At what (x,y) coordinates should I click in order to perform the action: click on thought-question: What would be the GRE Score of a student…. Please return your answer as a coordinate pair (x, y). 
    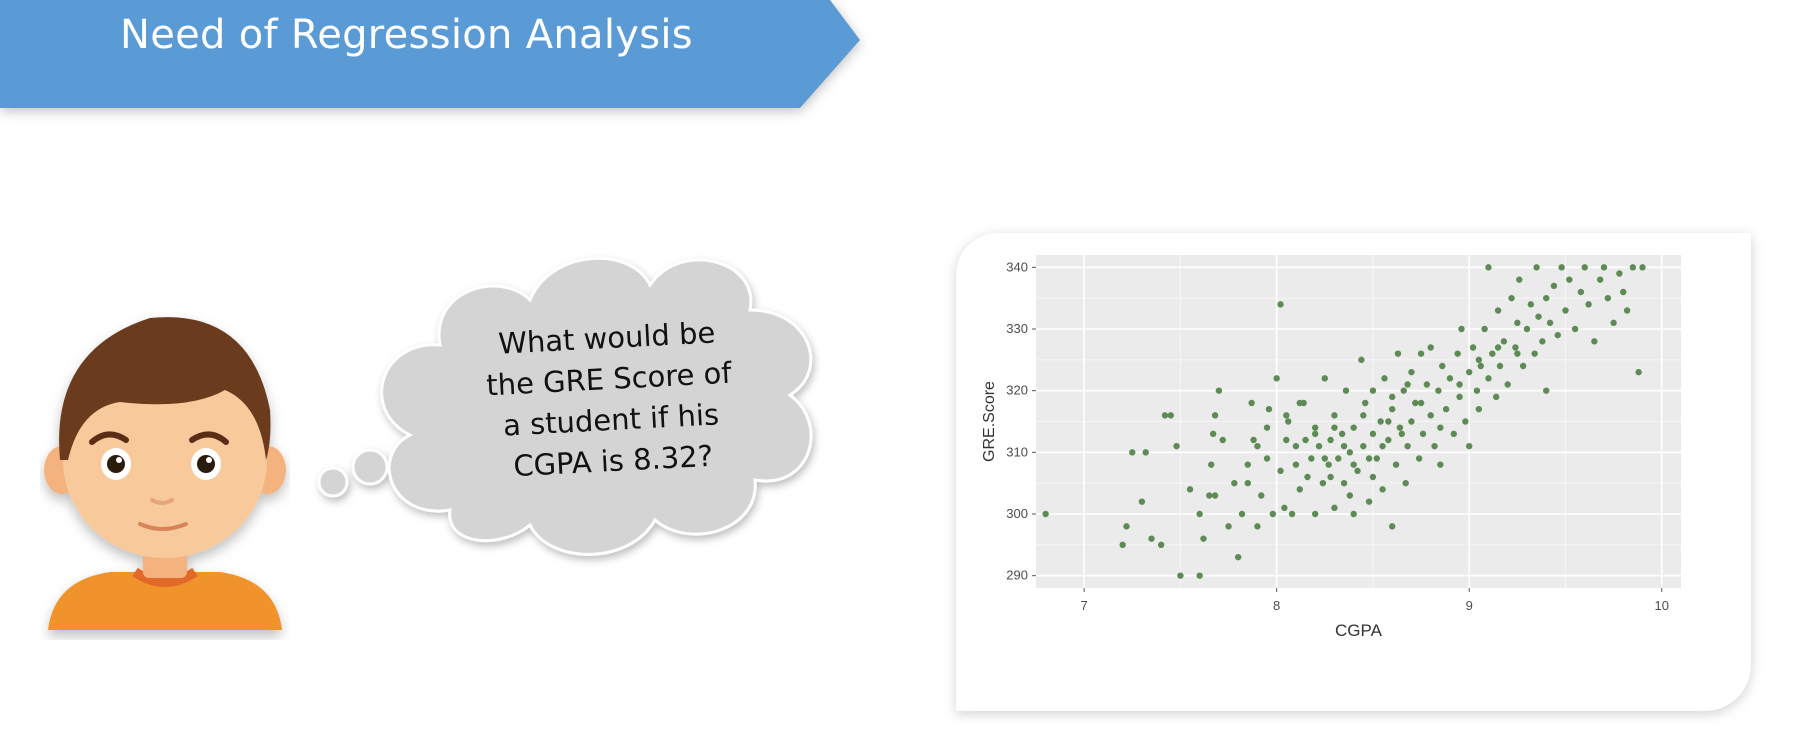
    Looking at the image, I should click on (609, 399).